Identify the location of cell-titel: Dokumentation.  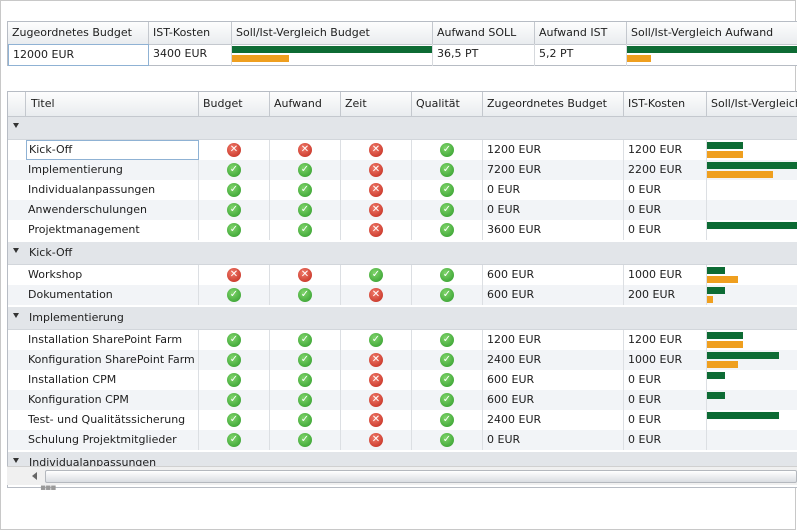
(112, 295).